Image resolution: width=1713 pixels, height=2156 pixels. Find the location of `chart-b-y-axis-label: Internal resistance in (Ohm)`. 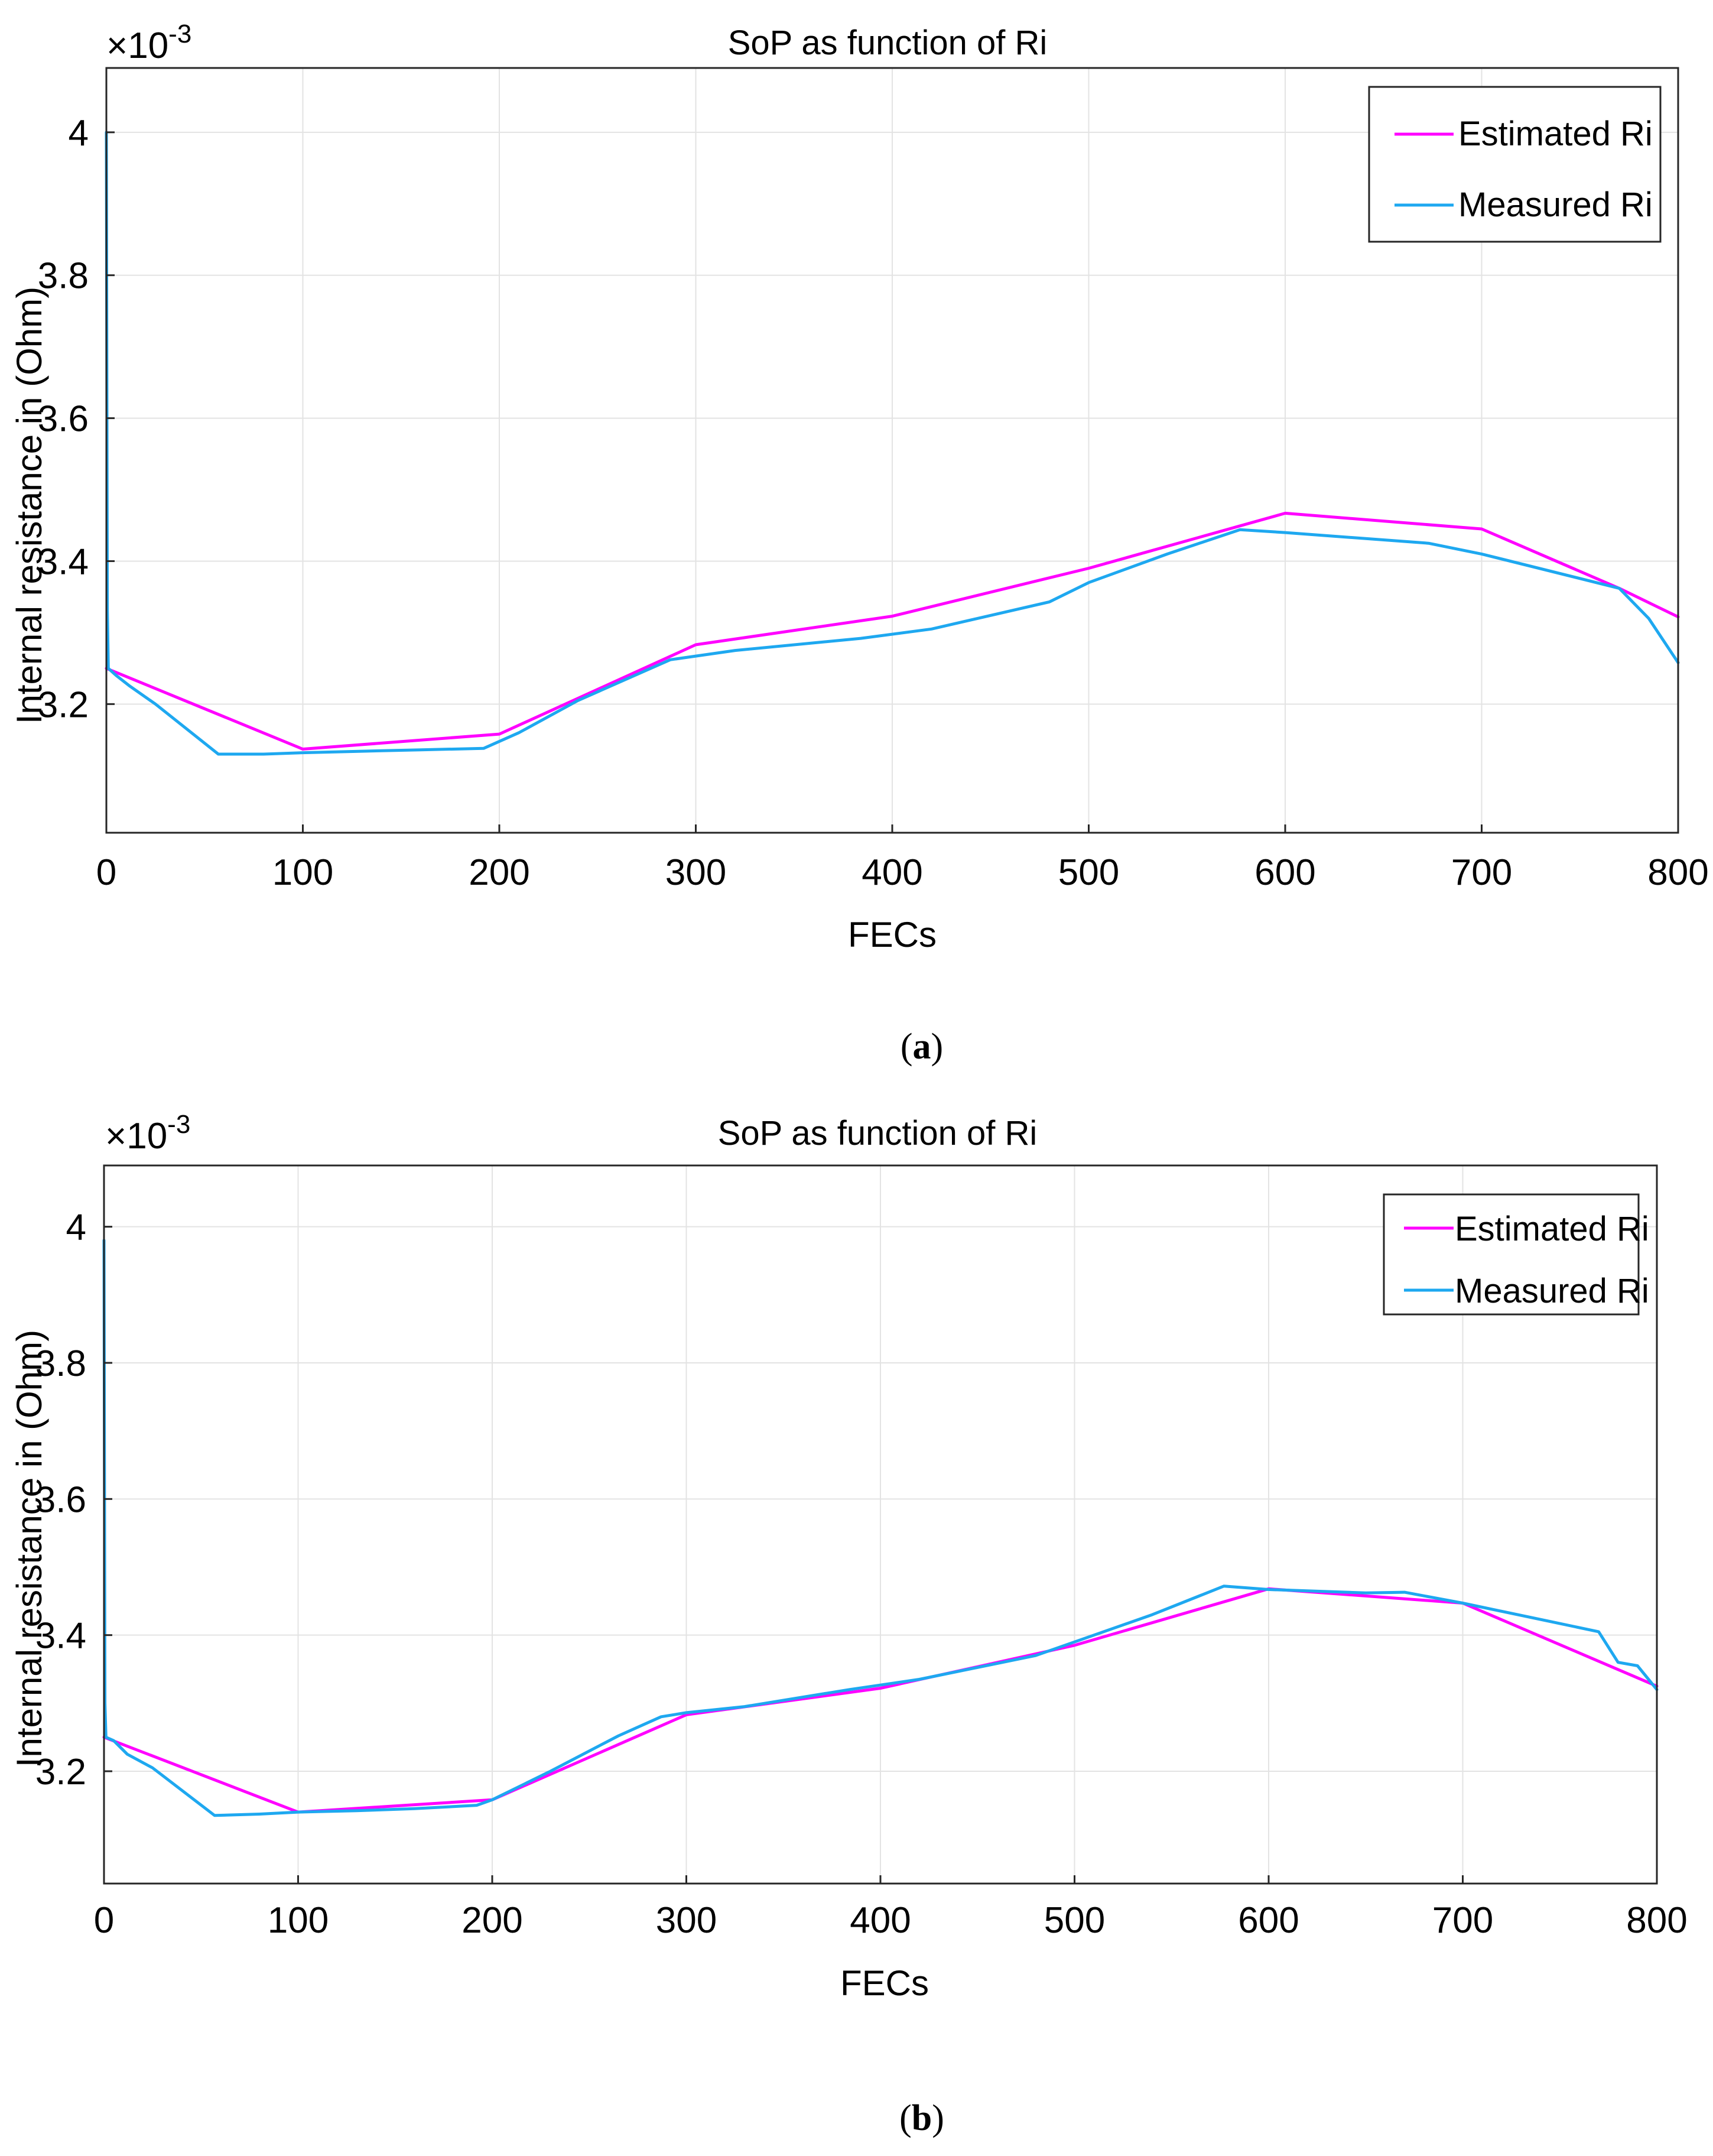

chart-b-y-axis-label: Internal resistance in (Ohm) is located at coordinates (29, 1549).